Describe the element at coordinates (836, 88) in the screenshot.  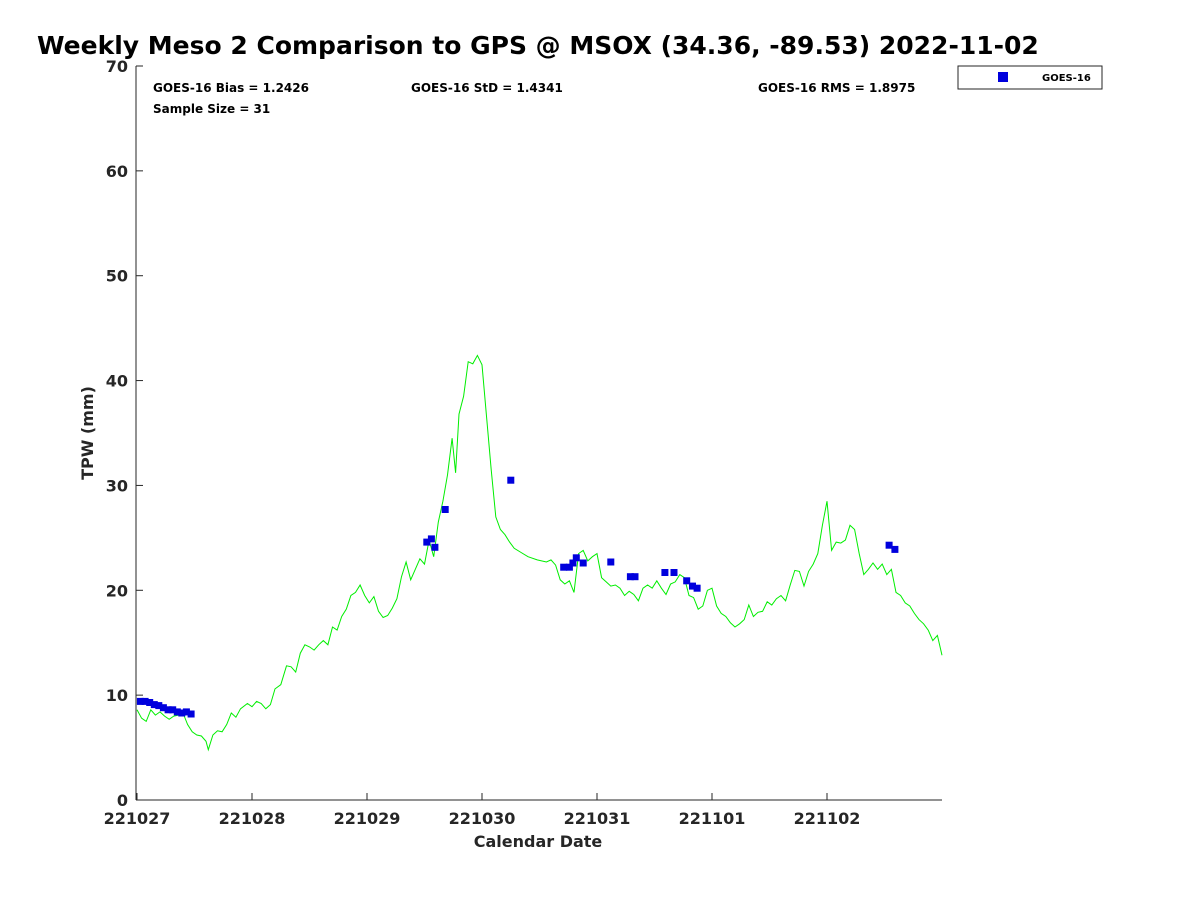
I see `stat-rms: GOES-16 RMS = 1.8975` at that location.